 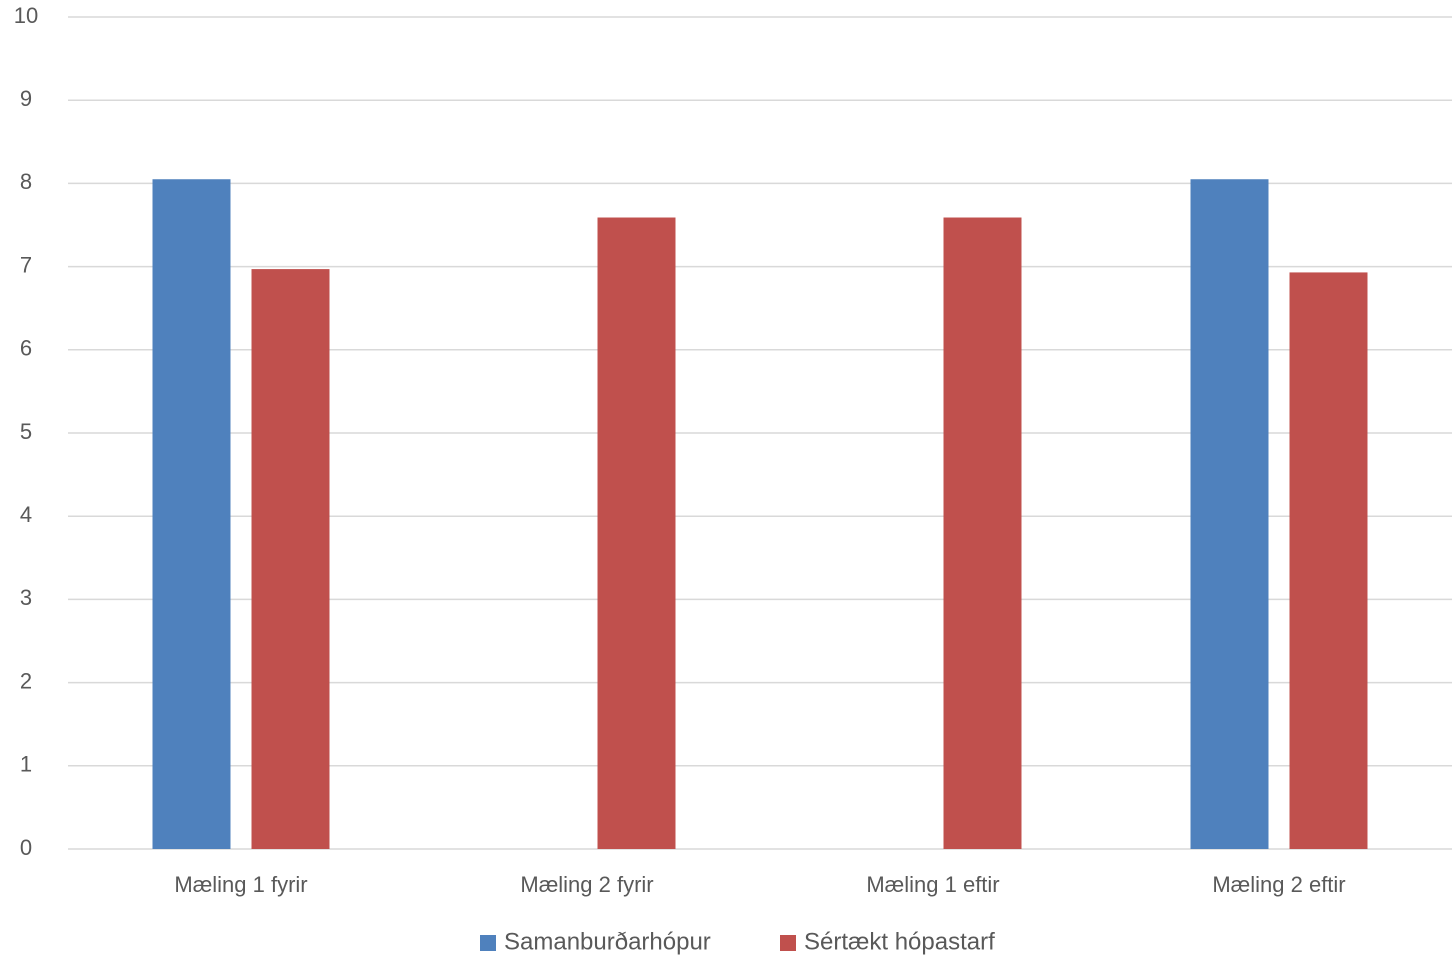 What do you see at coordinates (899, 941) in the screenshot?
I see `legend-label: Sértækt hópastarf` at bounding box center [899, 941].